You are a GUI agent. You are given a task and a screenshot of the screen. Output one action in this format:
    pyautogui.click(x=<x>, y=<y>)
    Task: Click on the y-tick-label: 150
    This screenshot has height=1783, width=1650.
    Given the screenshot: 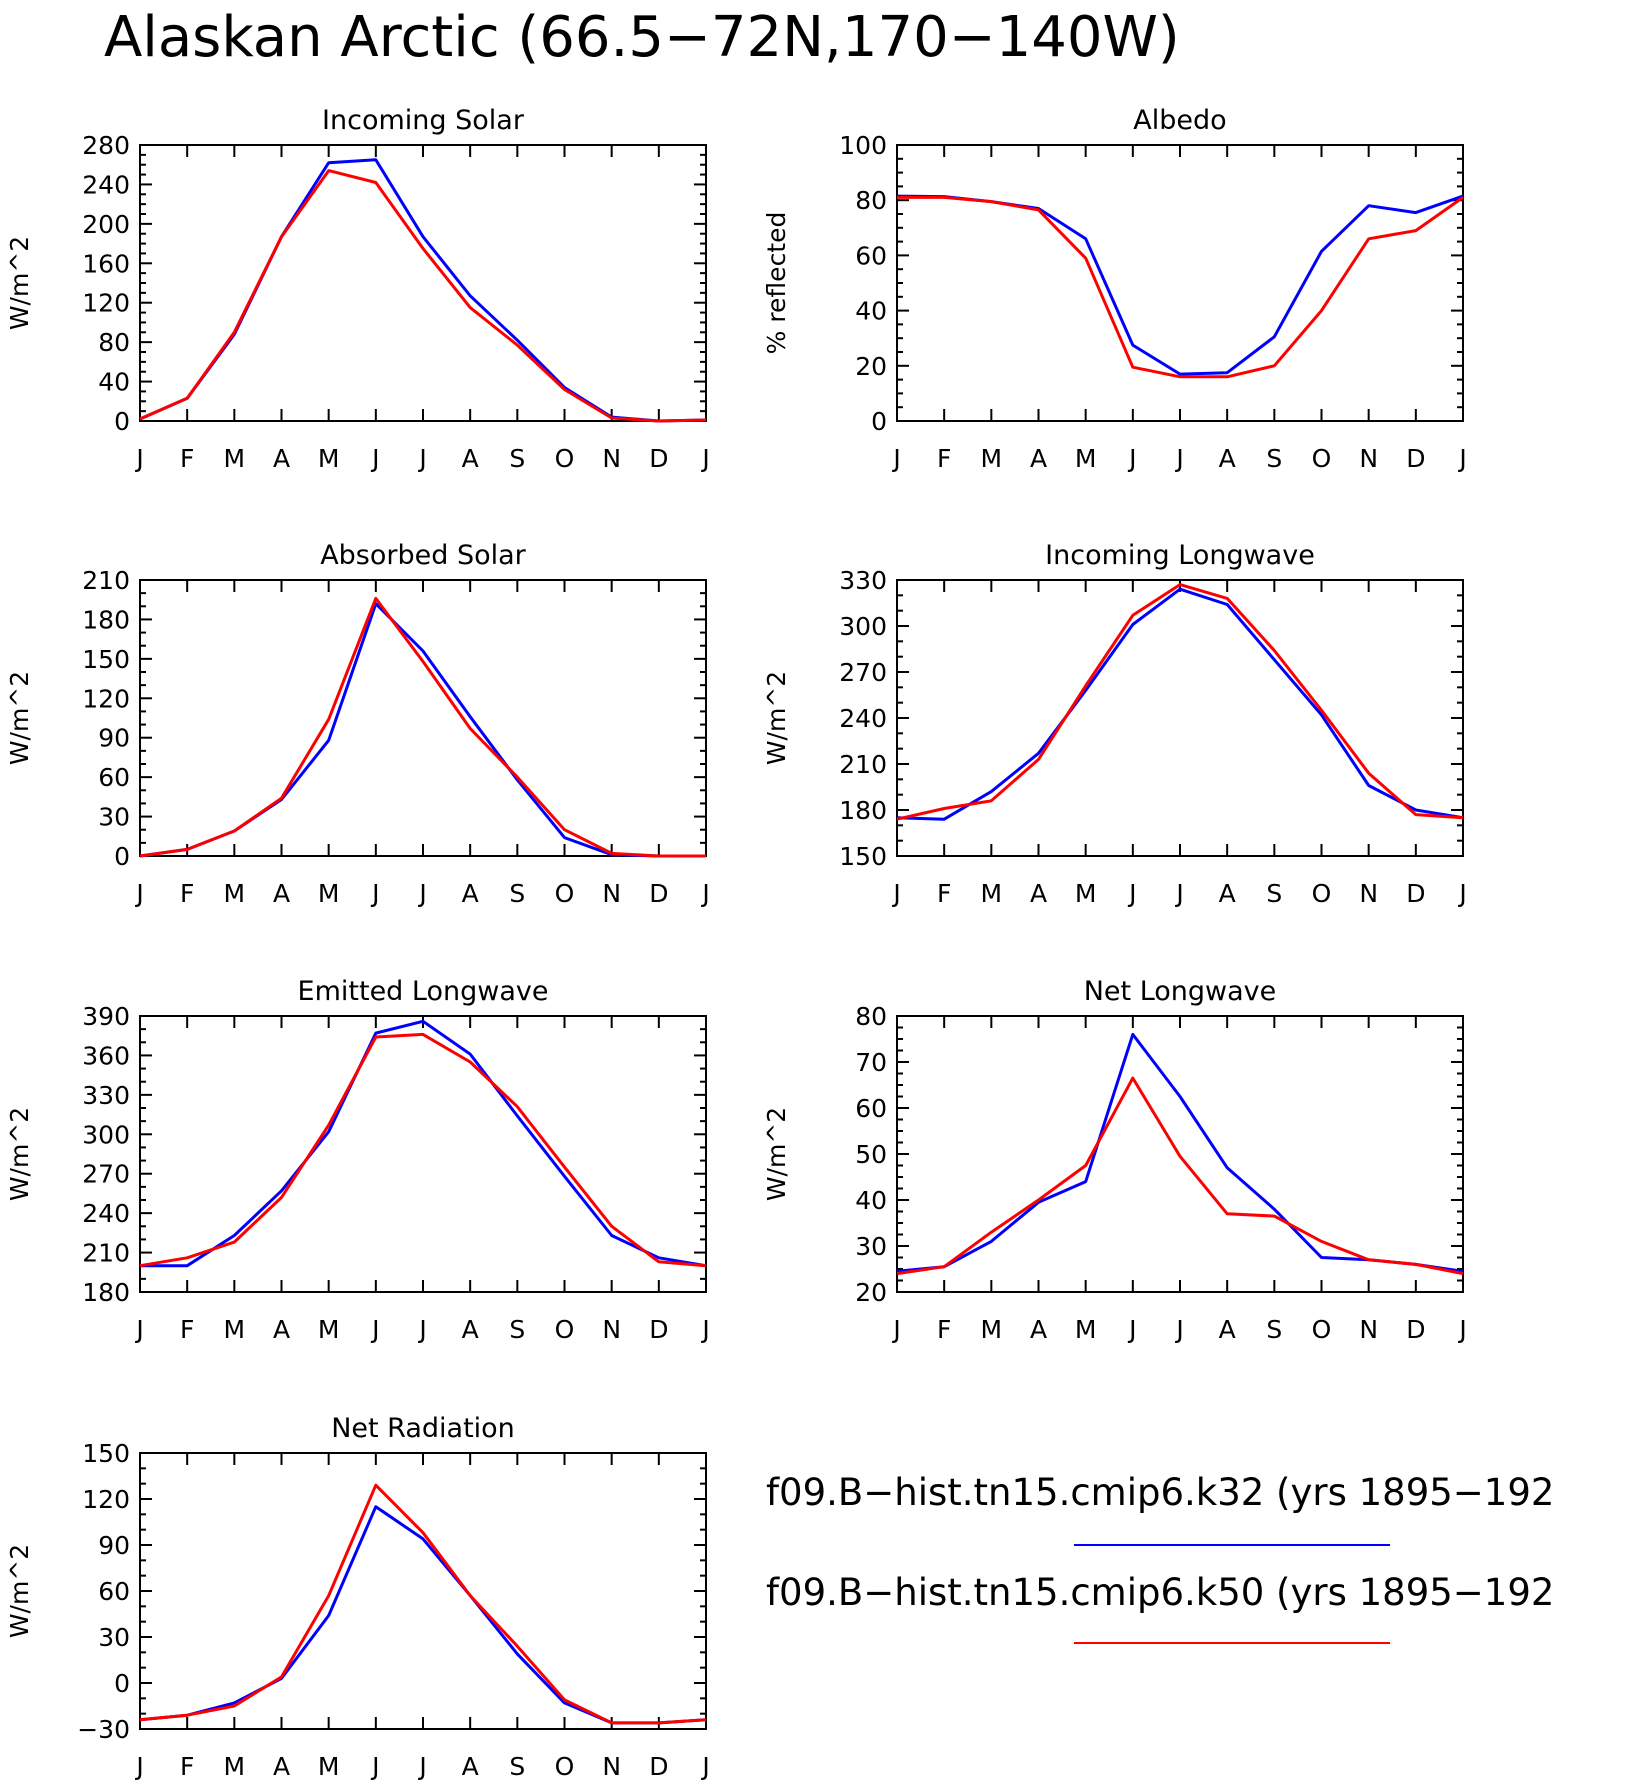 What is the action you would take?
    pyautogui.click(x=106, y=659)
    